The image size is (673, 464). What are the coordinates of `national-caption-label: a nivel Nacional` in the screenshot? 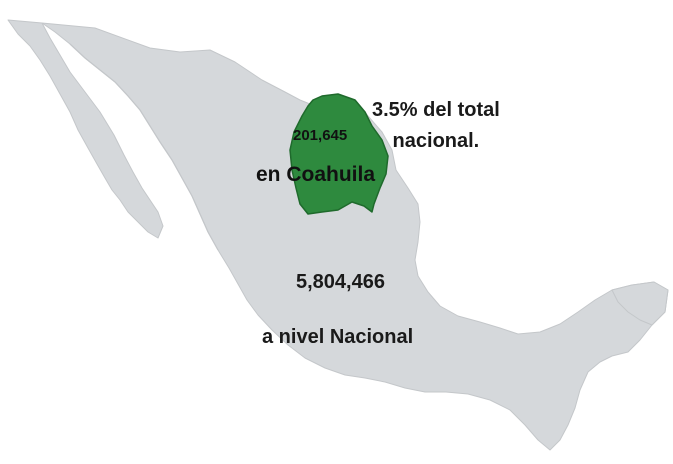 It's located at (338, 337).